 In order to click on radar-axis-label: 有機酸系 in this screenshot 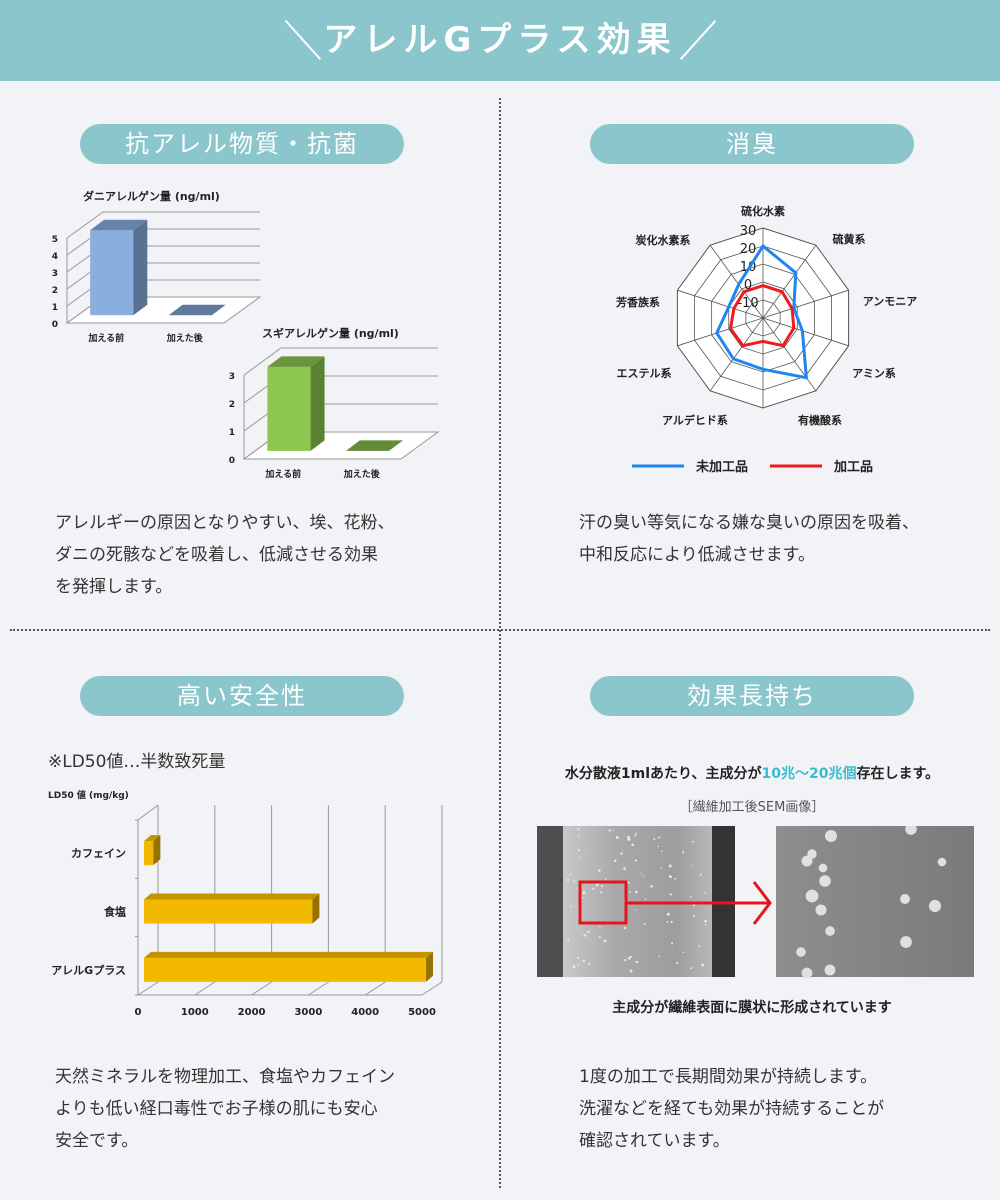, I will do `click(820, 420)`.